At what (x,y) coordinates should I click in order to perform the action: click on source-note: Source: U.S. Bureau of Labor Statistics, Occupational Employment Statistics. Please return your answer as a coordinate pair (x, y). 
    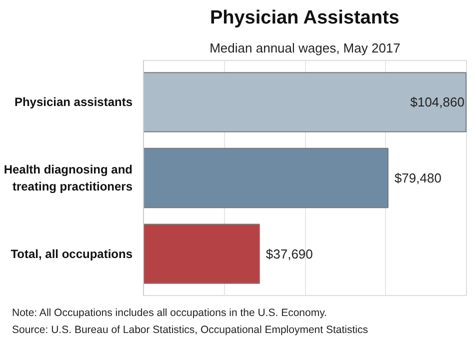
    Looking at the image, I should click on (190, 330).